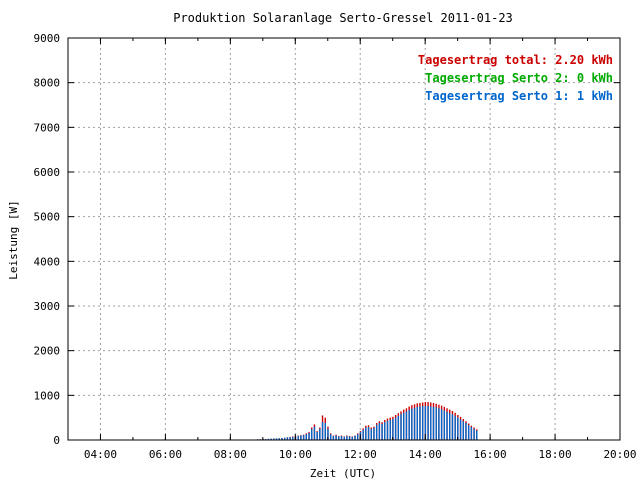  Describe the element at coordinates (47, 83) in the screenshot. I see `y-tick-label: 8000` at that location.